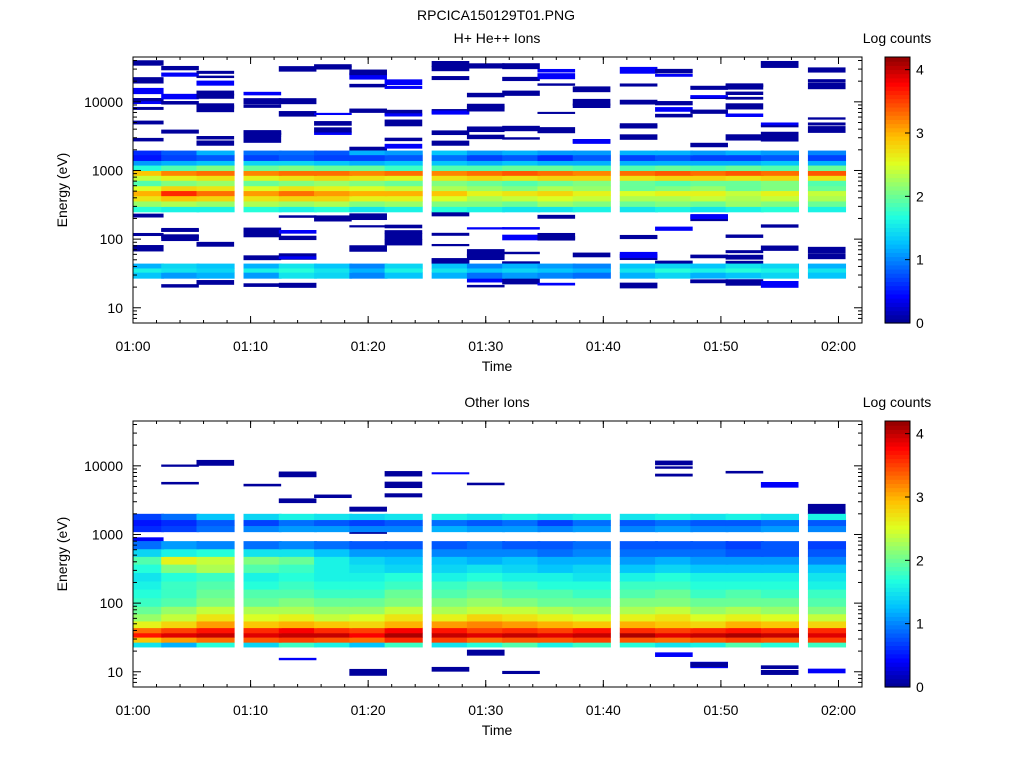  Describe the element at coordinates (603, 346) in the screenshot. I see `x-tick-label: 01:40` at that location.